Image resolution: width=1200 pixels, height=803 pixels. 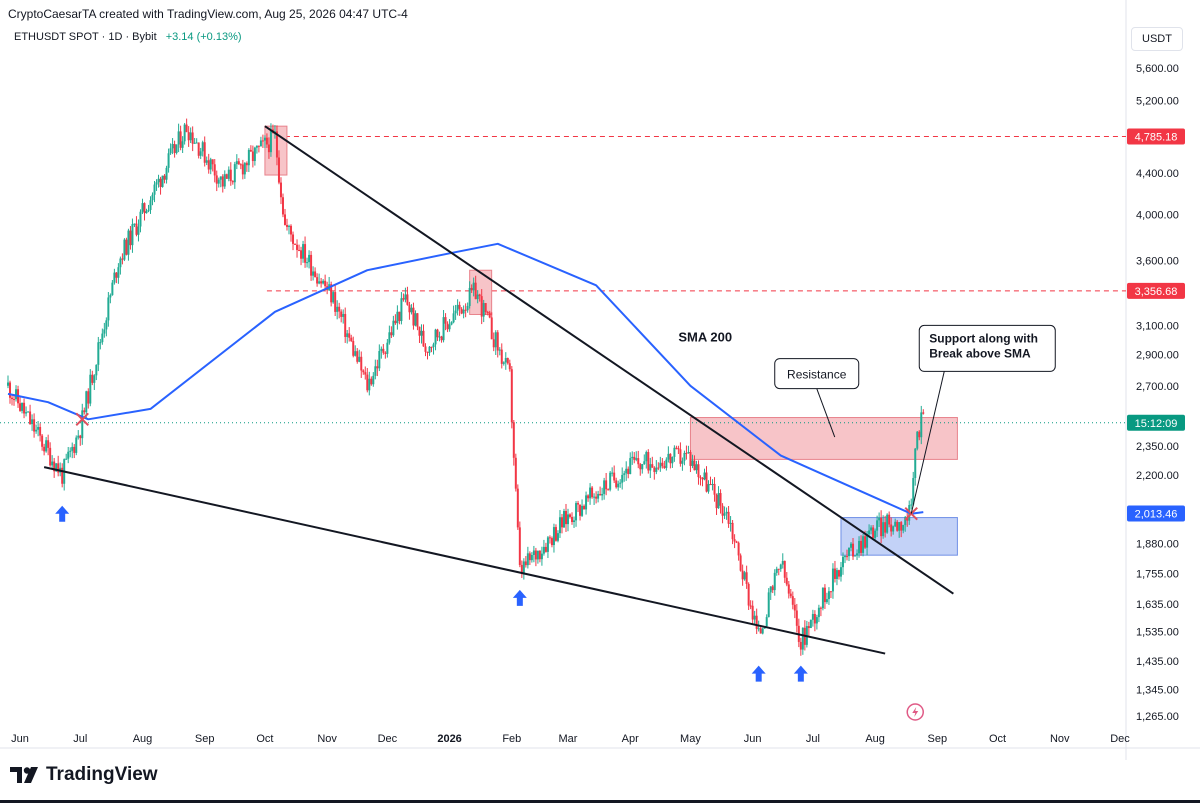 What do you see at coordinates (1157, 174) in the screenshot?
I see `y-tick-label: 4,400.00` at bounding box center [1157, 174].